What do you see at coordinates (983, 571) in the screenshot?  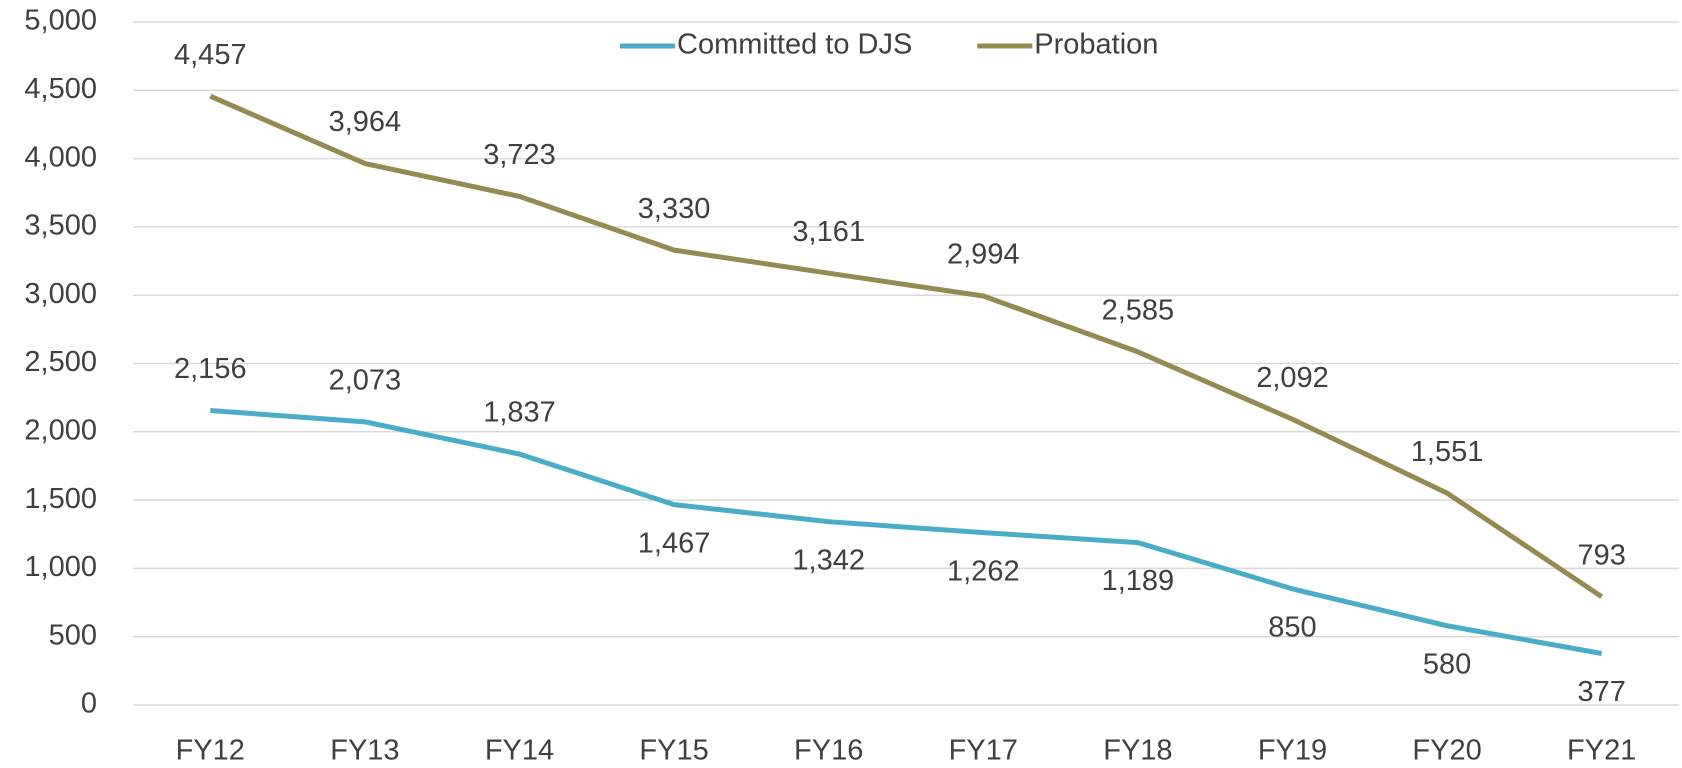 I see `data-label: 1,262` at bounding box center [983, 571].